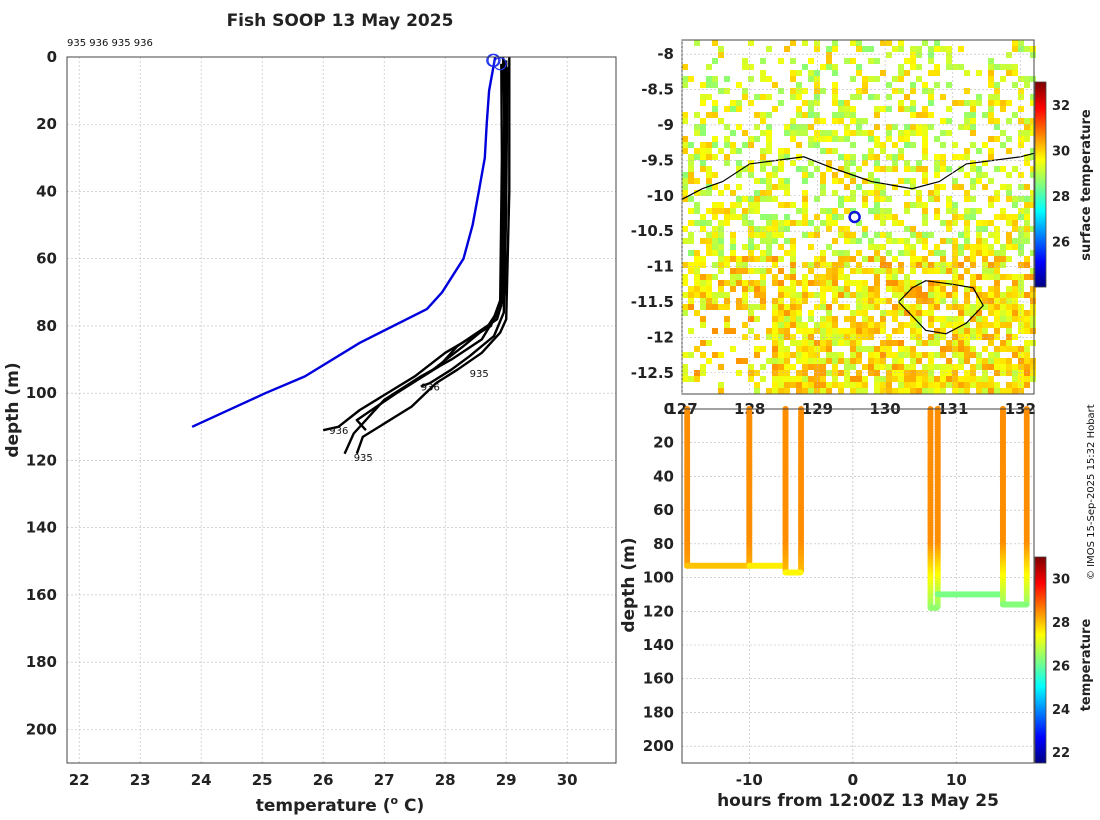 The image size is (1100, 820). I want to click on colorbar-tick: 24, so click(1061, 710).